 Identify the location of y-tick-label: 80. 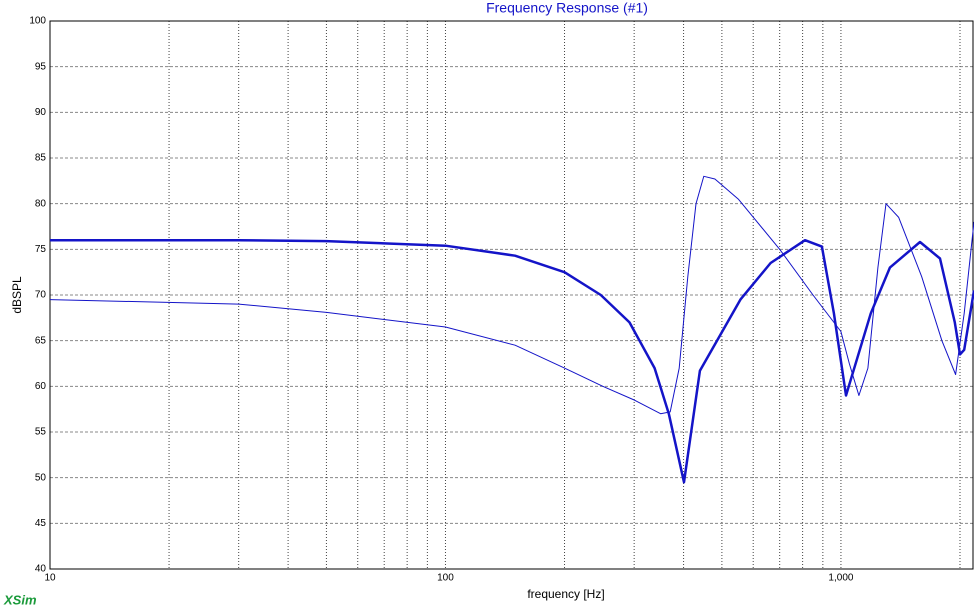
(41, 203).